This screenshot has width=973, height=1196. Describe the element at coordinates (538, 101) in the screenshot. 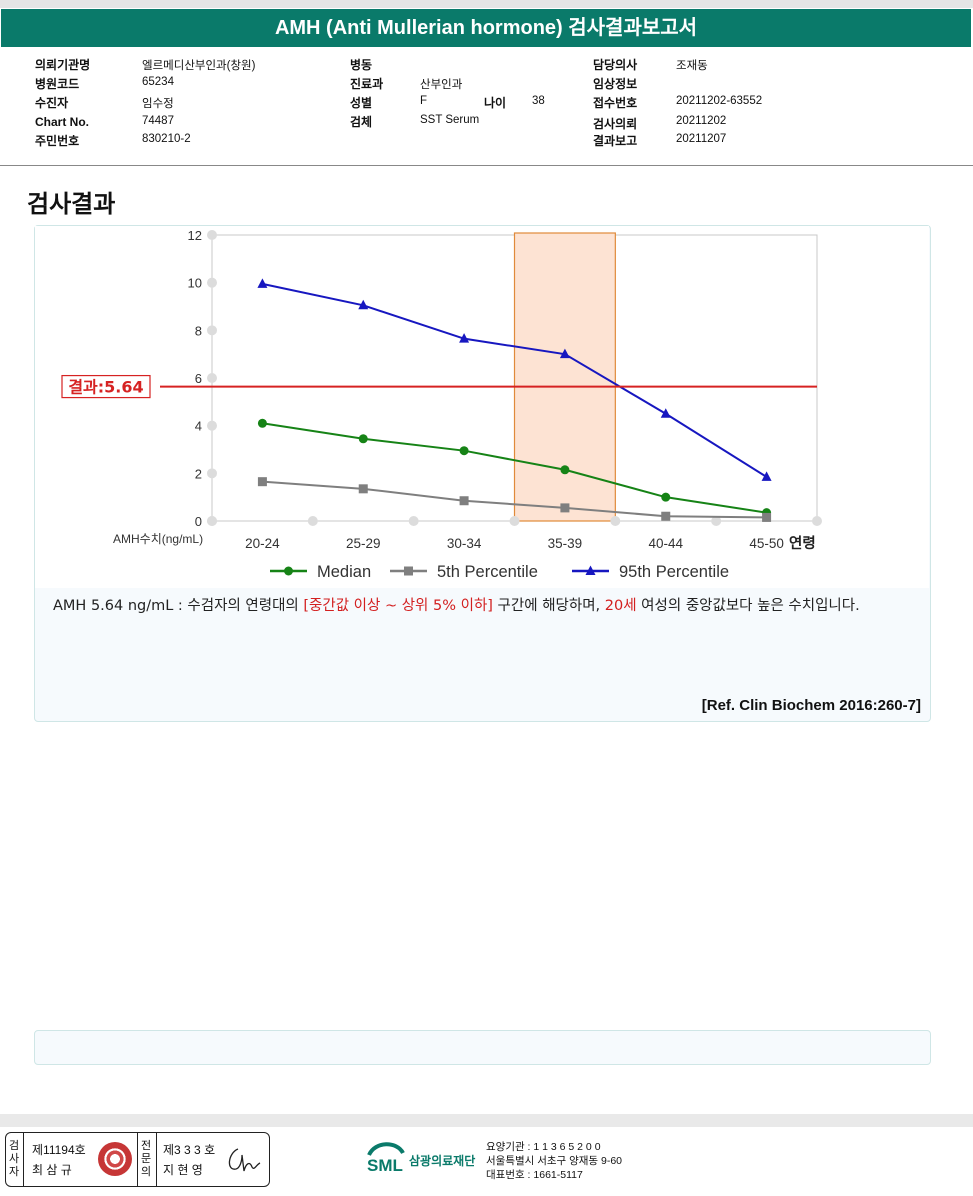

I see `age-value: 38` at that location.